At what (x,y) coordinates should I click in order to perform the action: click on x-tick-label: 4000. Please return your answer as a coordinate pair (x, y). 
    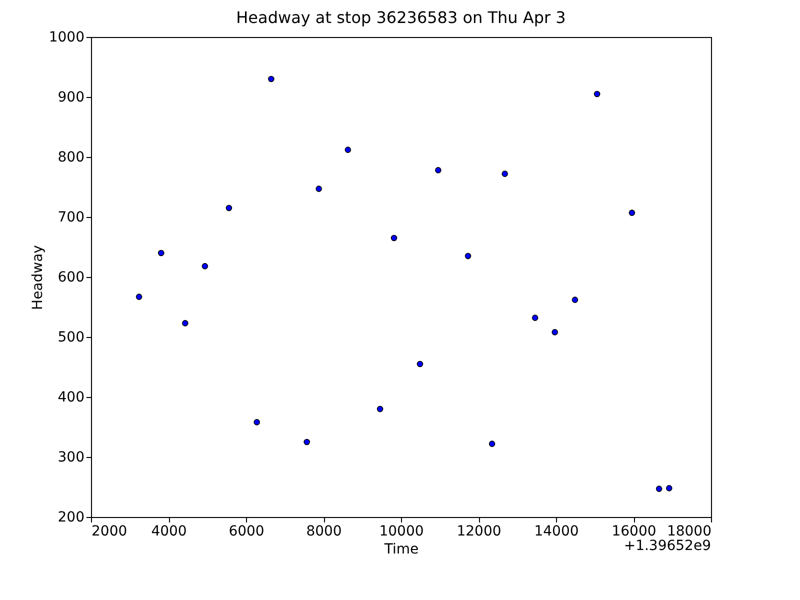
    Looking at the image, I should click on (169, 532).